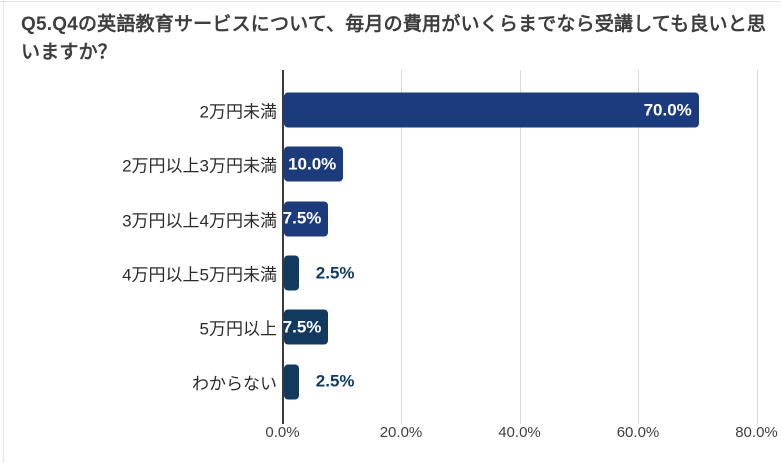  What do you see at coordinates (390, 164) in the screenshot?
I see `bar-row: 2万円以上3万円未満 10.0%` at bounding box center [390, 164].